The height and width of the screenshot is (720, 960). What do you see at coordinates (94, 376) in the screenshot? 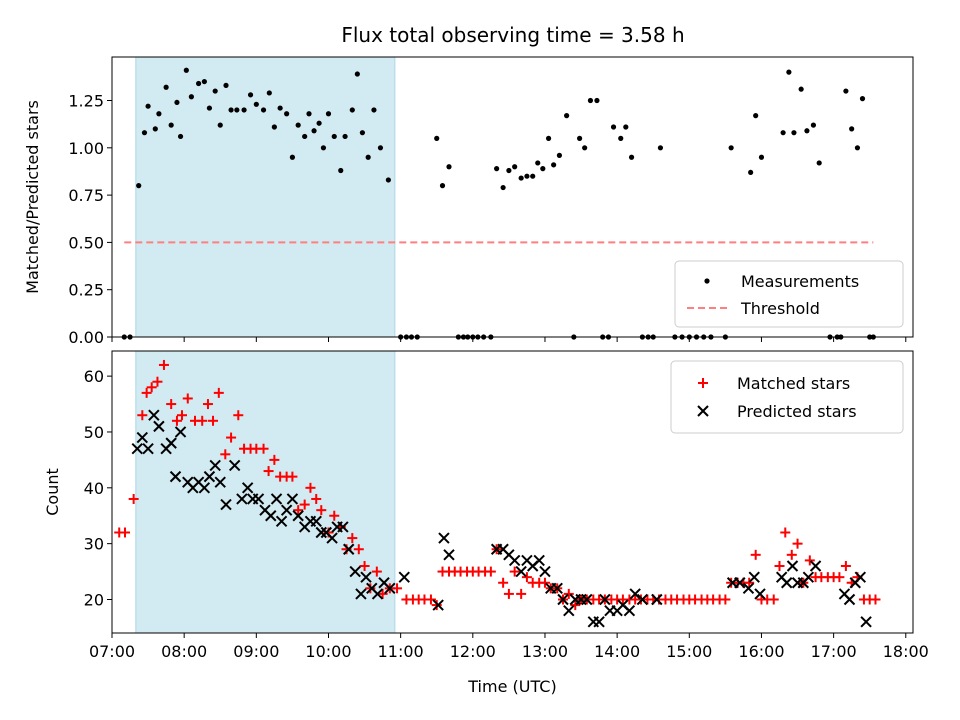
I see `count-y-tick-label: 60` at bounding box center [94, 376].